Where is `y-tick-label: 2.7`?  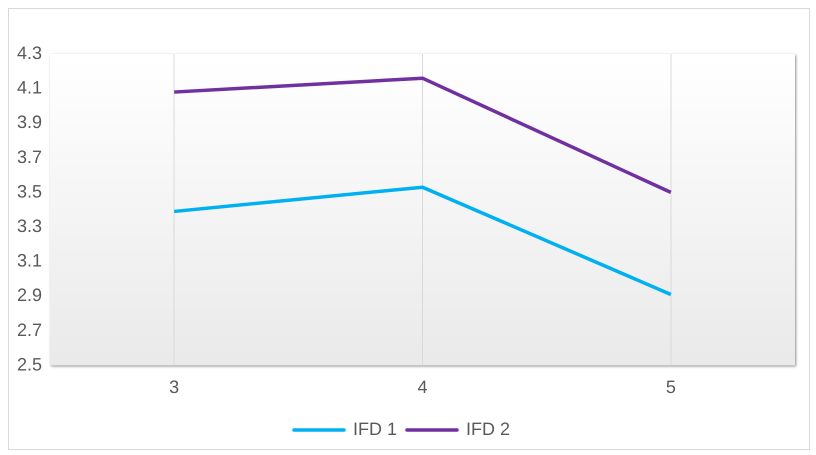 y-tick-label: 2.7 is located at coordinates (29, 330).